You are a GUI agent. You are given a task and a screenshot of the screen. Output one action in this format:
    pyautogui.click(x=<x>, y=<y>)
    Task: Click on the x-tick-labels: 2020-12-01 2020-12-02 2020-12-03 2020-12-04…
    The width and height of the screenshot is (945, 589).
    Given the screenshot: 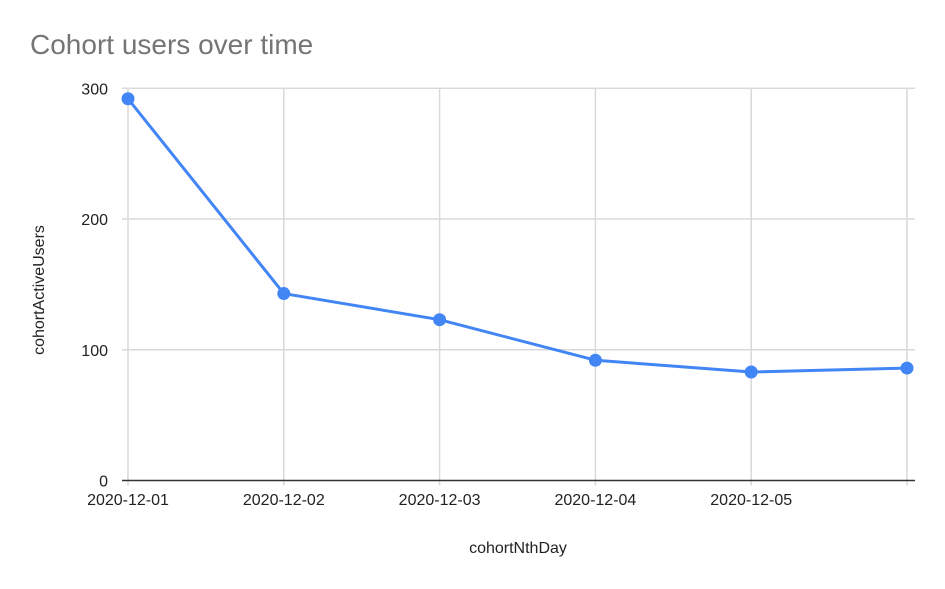 What is the action you would take?
    pyautogui.click(x=439, y=500)
    